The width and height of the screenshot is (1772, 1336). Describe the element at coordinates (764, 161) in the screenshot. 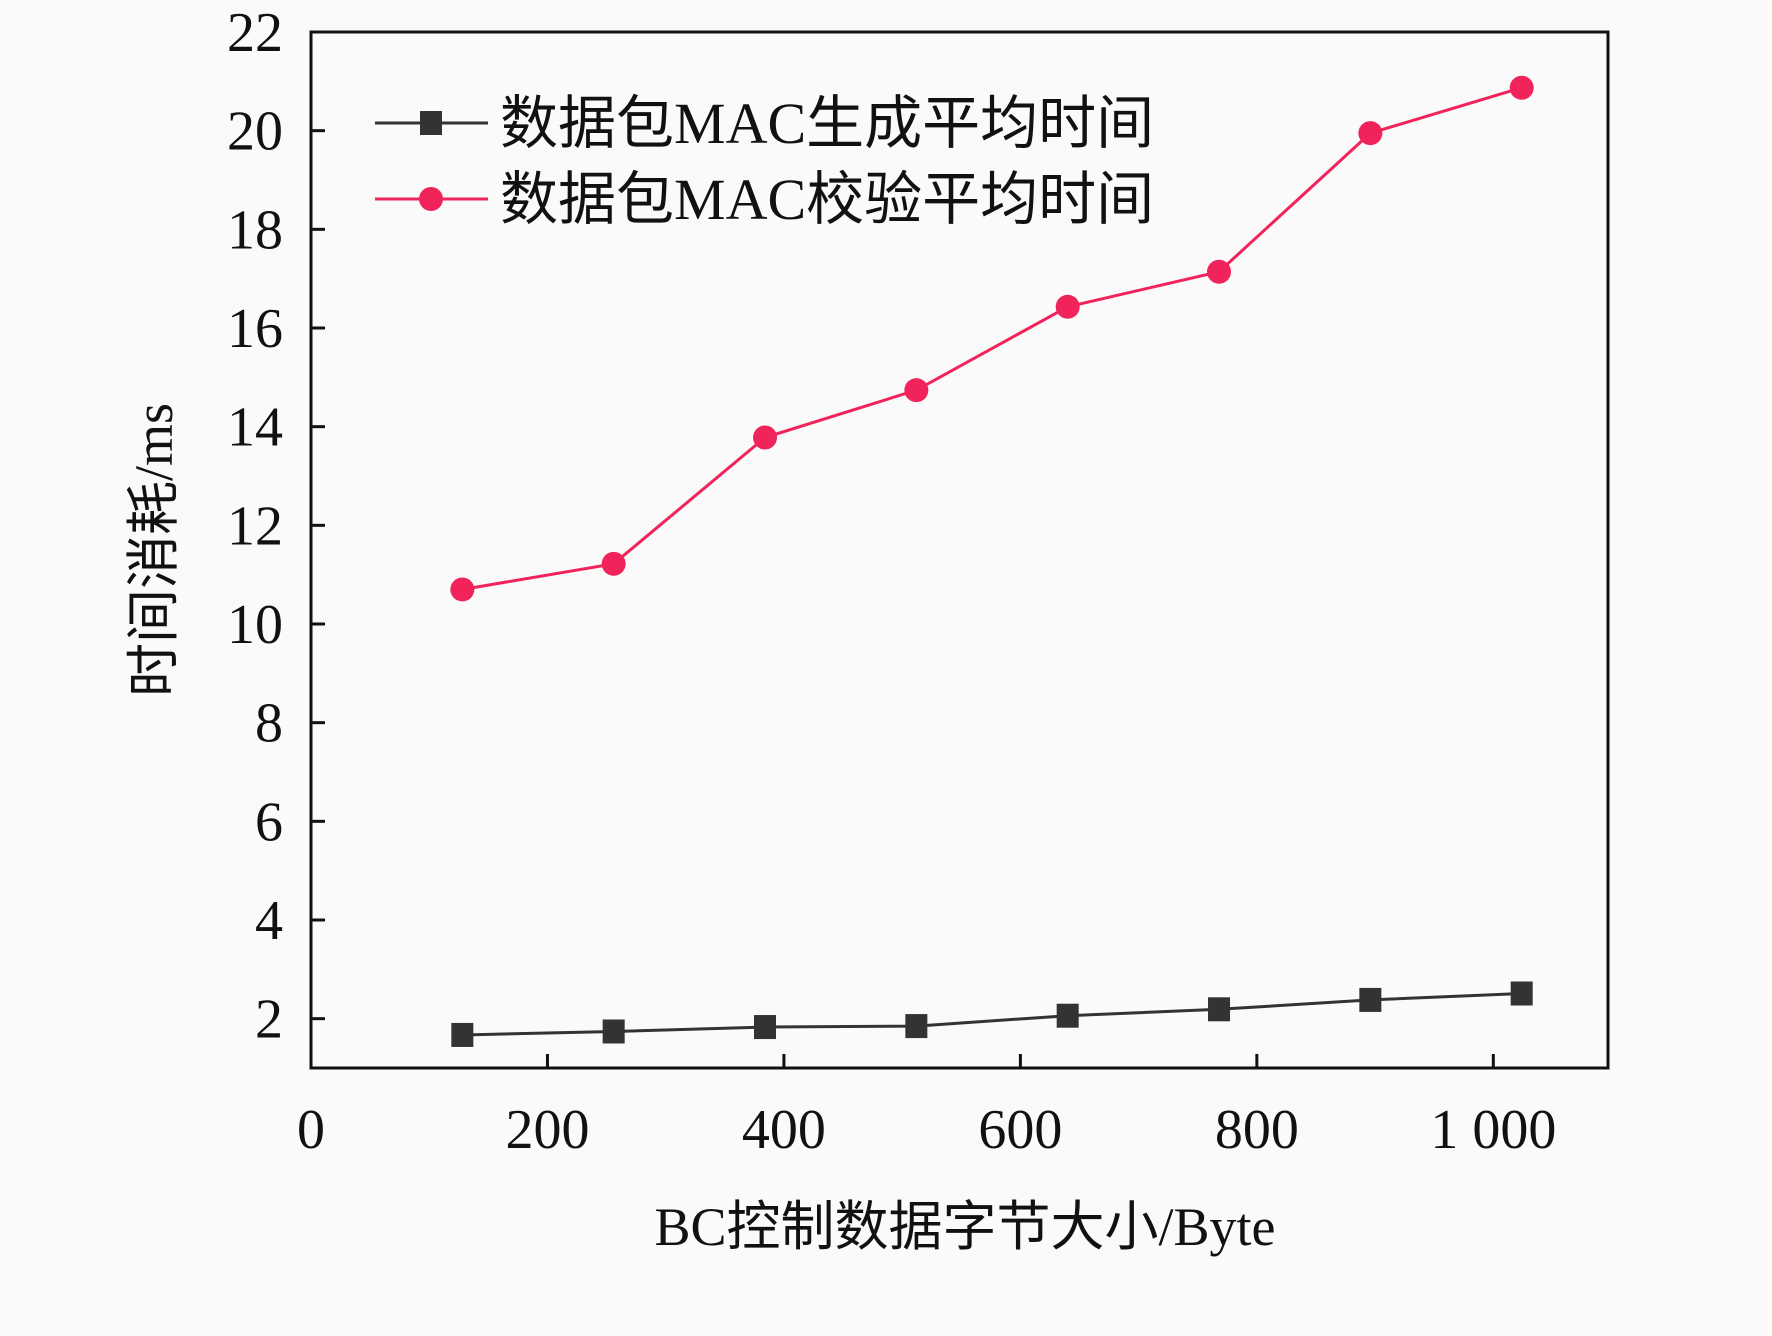

I see `legend: 数据包MAC生成平均时间 数据包MAC校验平均时间` at that location.